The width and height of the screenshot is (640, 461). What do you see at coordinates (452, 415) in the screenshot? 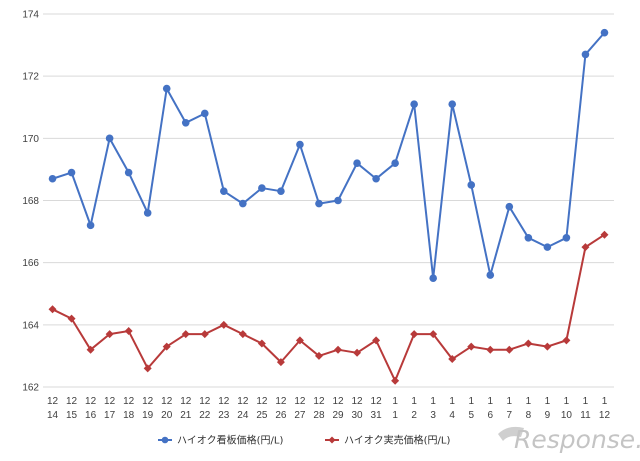
I see `x-tick-day: 4` at bounding box center [452, 415].